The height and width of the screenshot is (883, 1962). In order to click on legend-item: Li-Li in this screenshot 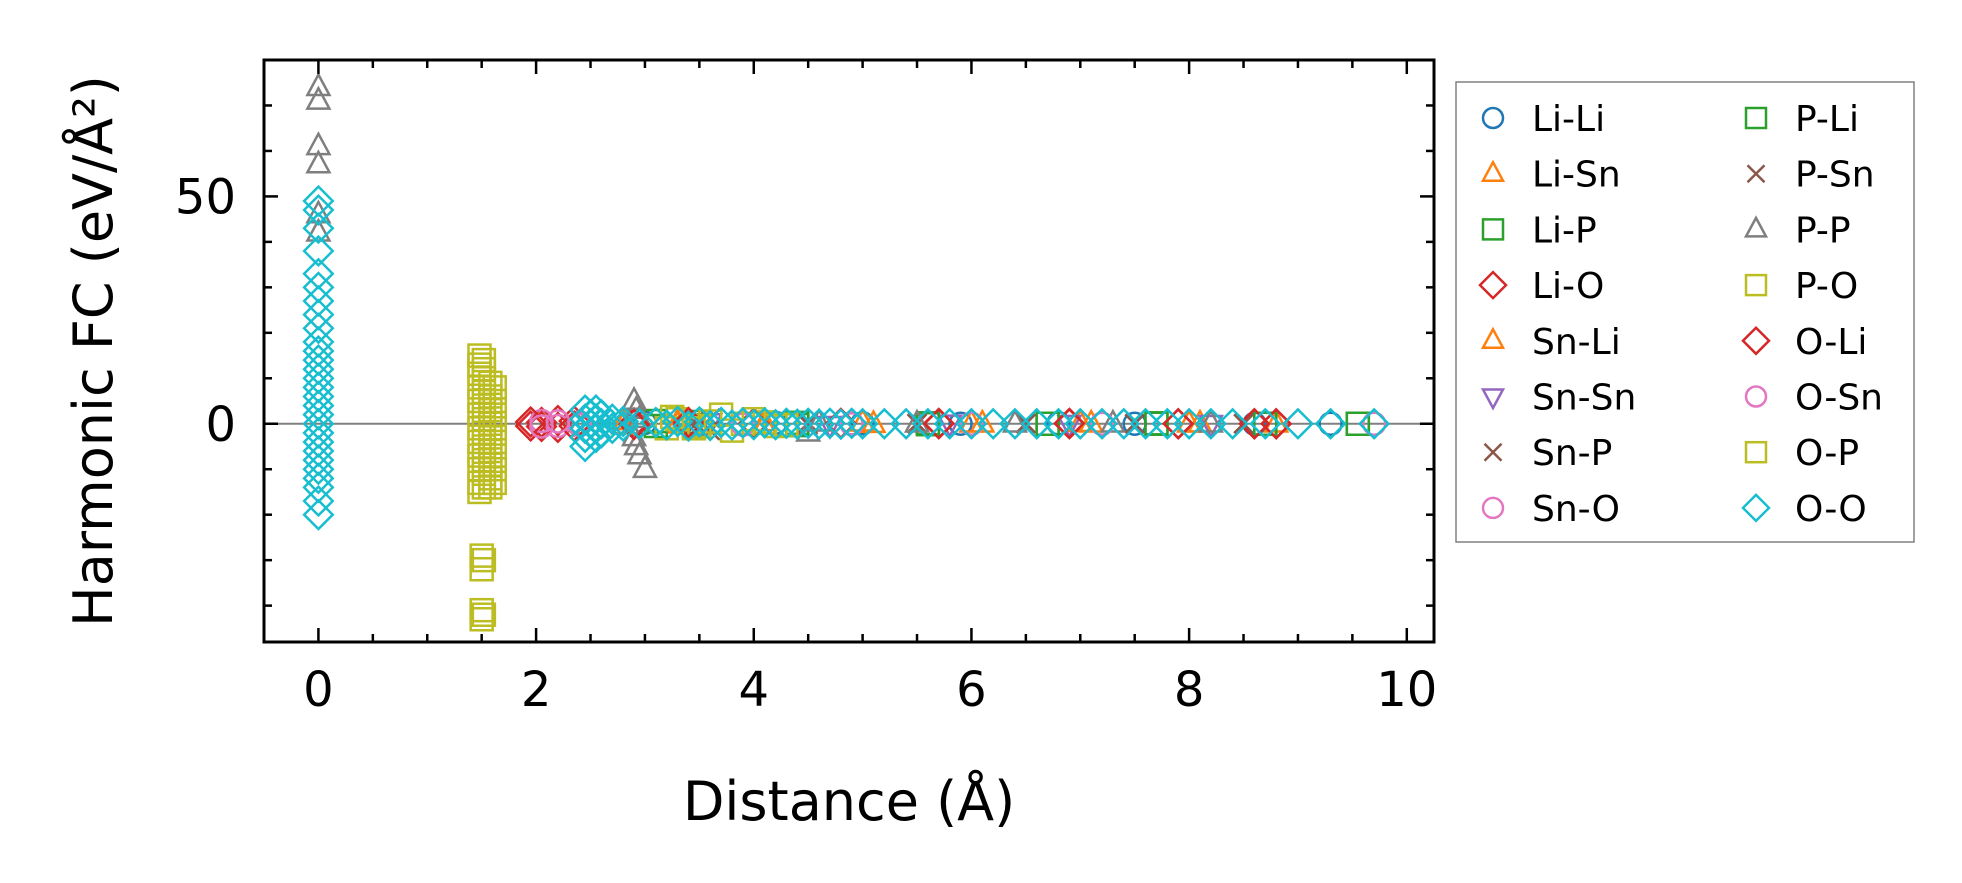, I will do `click(1543, 119)`.